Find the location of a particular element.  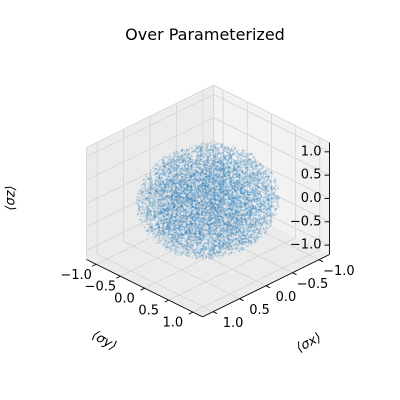

y-tick-label: 0.0 is located at coordinates (124, 299).